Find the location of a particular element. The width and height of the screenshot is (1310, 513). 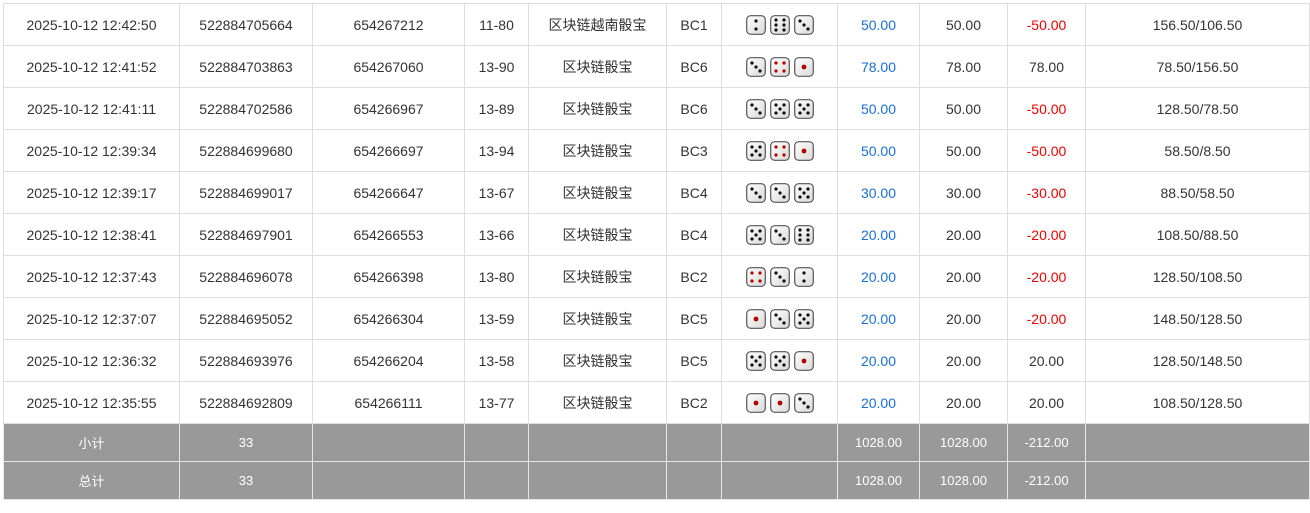

table-cell: 13-80 is located at coordinates (496, 276).